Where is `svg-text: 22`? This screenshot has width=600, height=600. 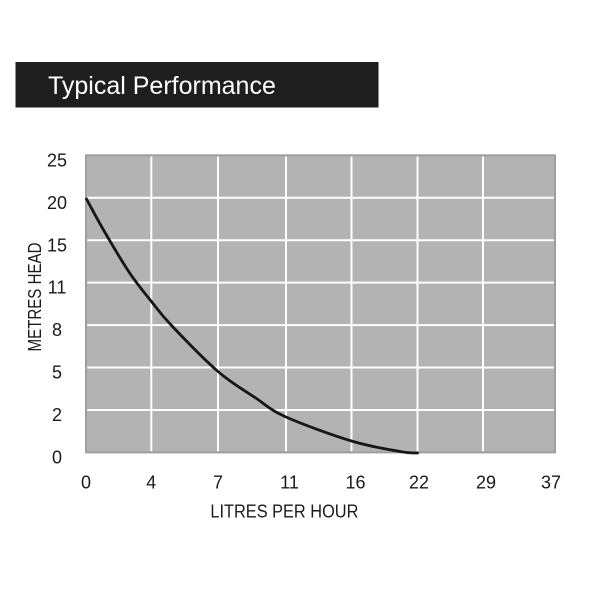 svg-text: 22 is located at coordinates (419, 483).